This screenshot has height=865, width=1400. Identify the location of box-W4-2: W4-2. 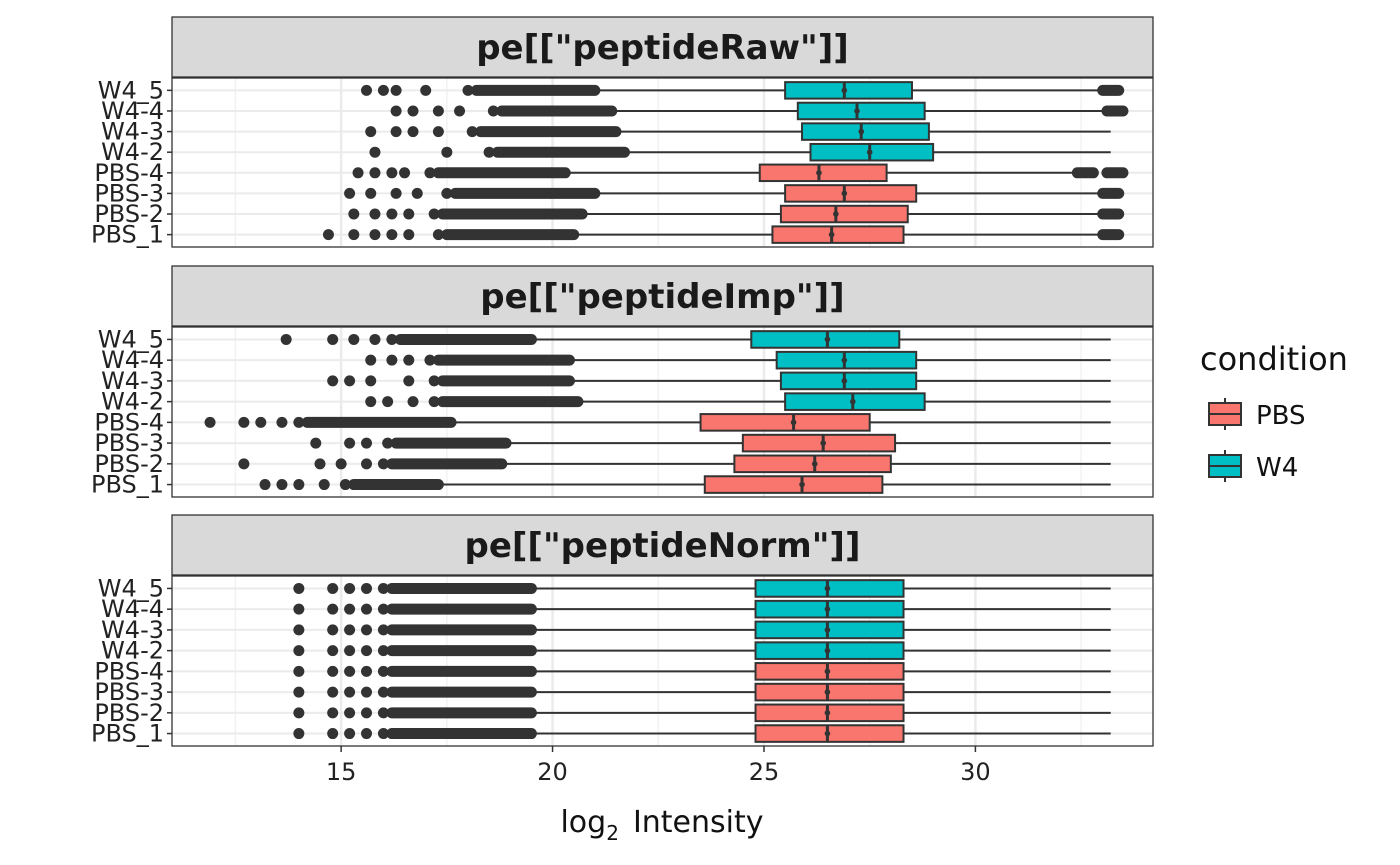
(606, 402).